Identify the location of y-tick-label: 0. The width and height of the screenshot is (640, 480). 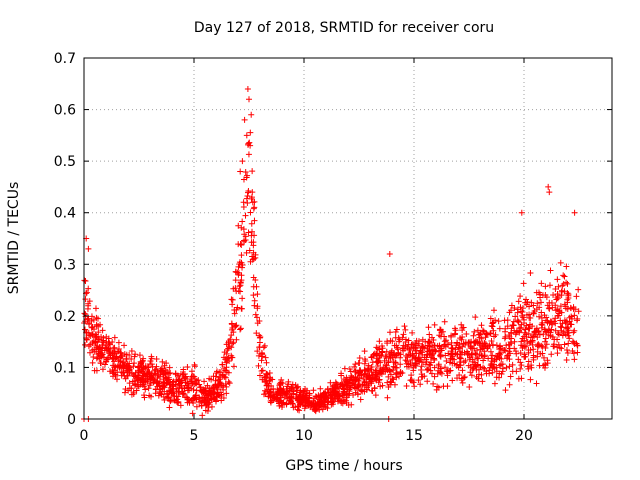
(71, 420).